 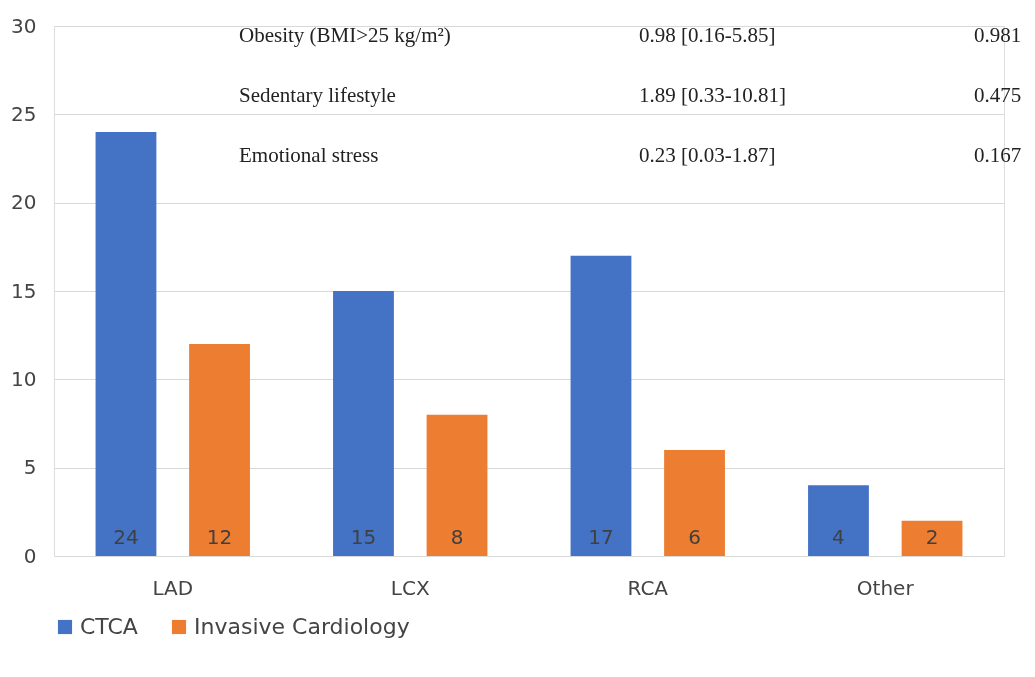 I want to click on data-label: 12, so click(x=219, y=537).